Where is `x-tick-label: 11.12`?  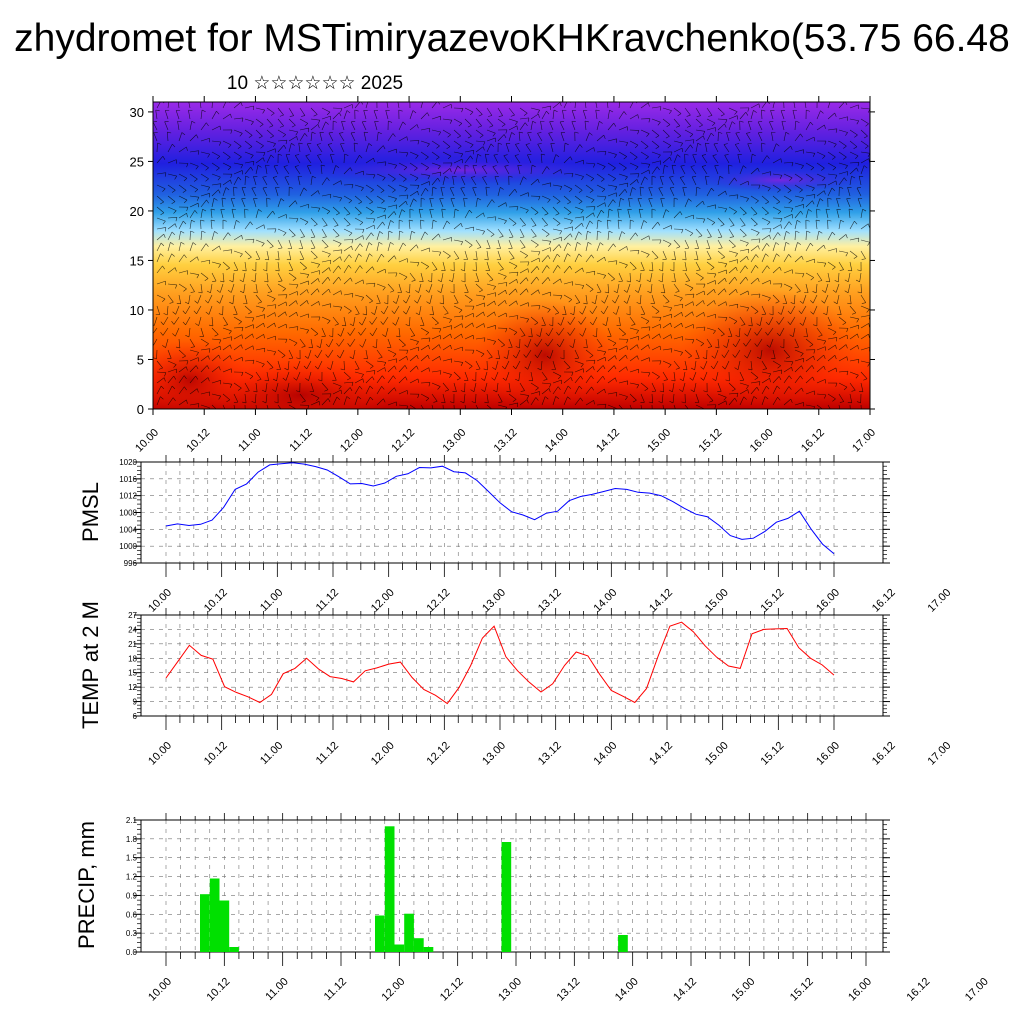 x-tick-label: 11.12 is located at coordinates (335, 989).